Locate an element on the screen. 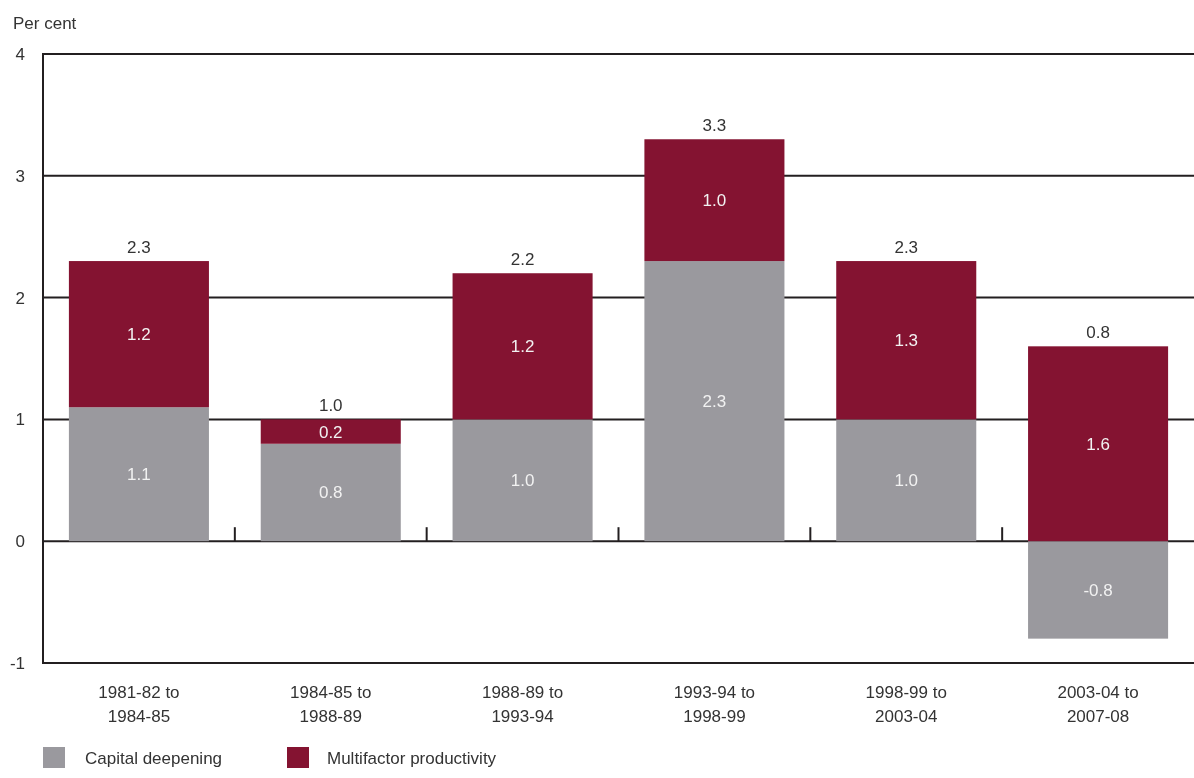 The width and height of the screenshot is (1194, 778). data-label: 1.1 is located at coordinates (139, 475).